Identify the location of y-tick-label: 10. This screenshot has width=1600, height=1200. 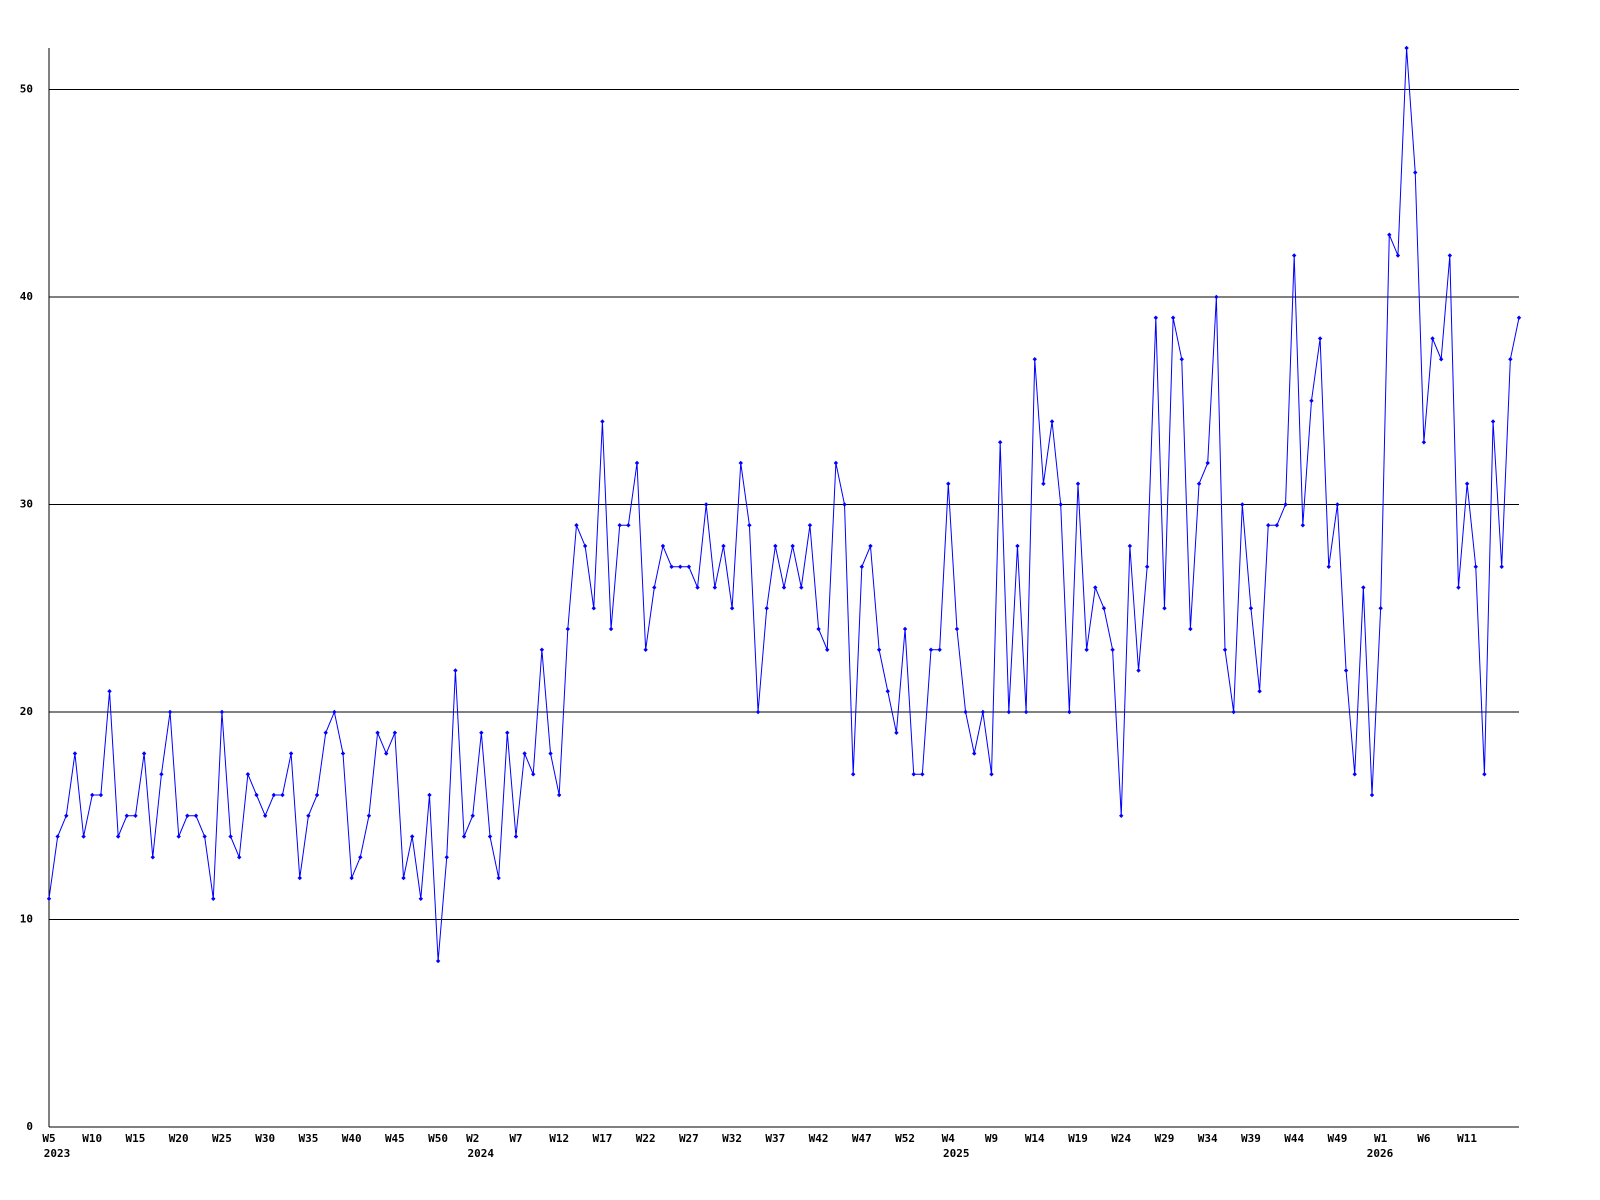
(26, 919).